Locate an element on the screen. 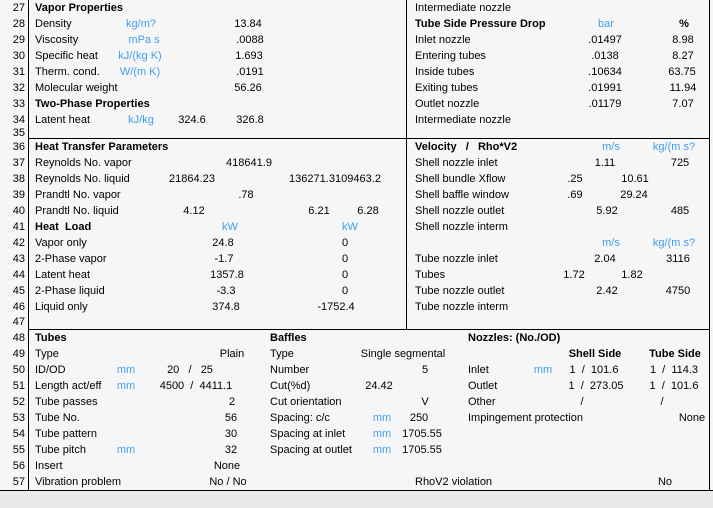  cell-52-0: Tube passes is located at coordinates (66, 402).